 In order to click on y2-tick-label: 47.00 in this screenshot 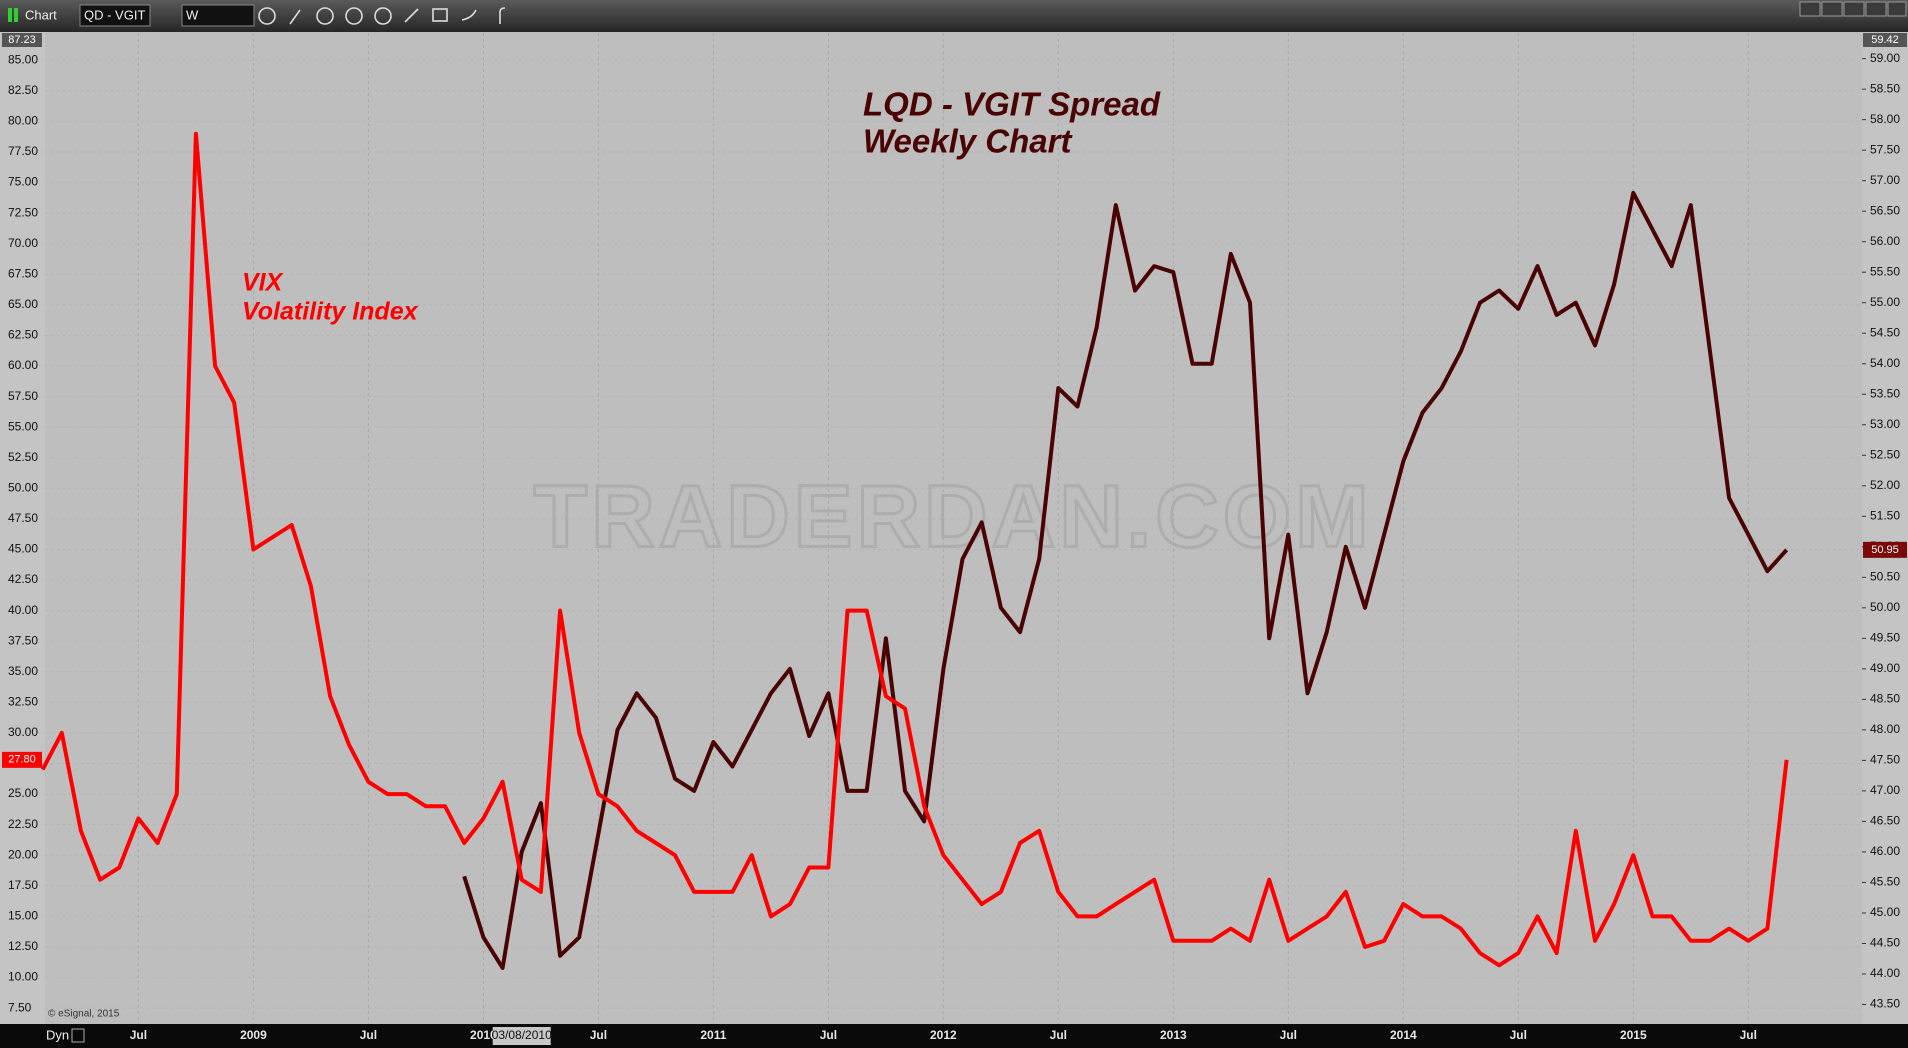, I will do `click(1885, 790)`.